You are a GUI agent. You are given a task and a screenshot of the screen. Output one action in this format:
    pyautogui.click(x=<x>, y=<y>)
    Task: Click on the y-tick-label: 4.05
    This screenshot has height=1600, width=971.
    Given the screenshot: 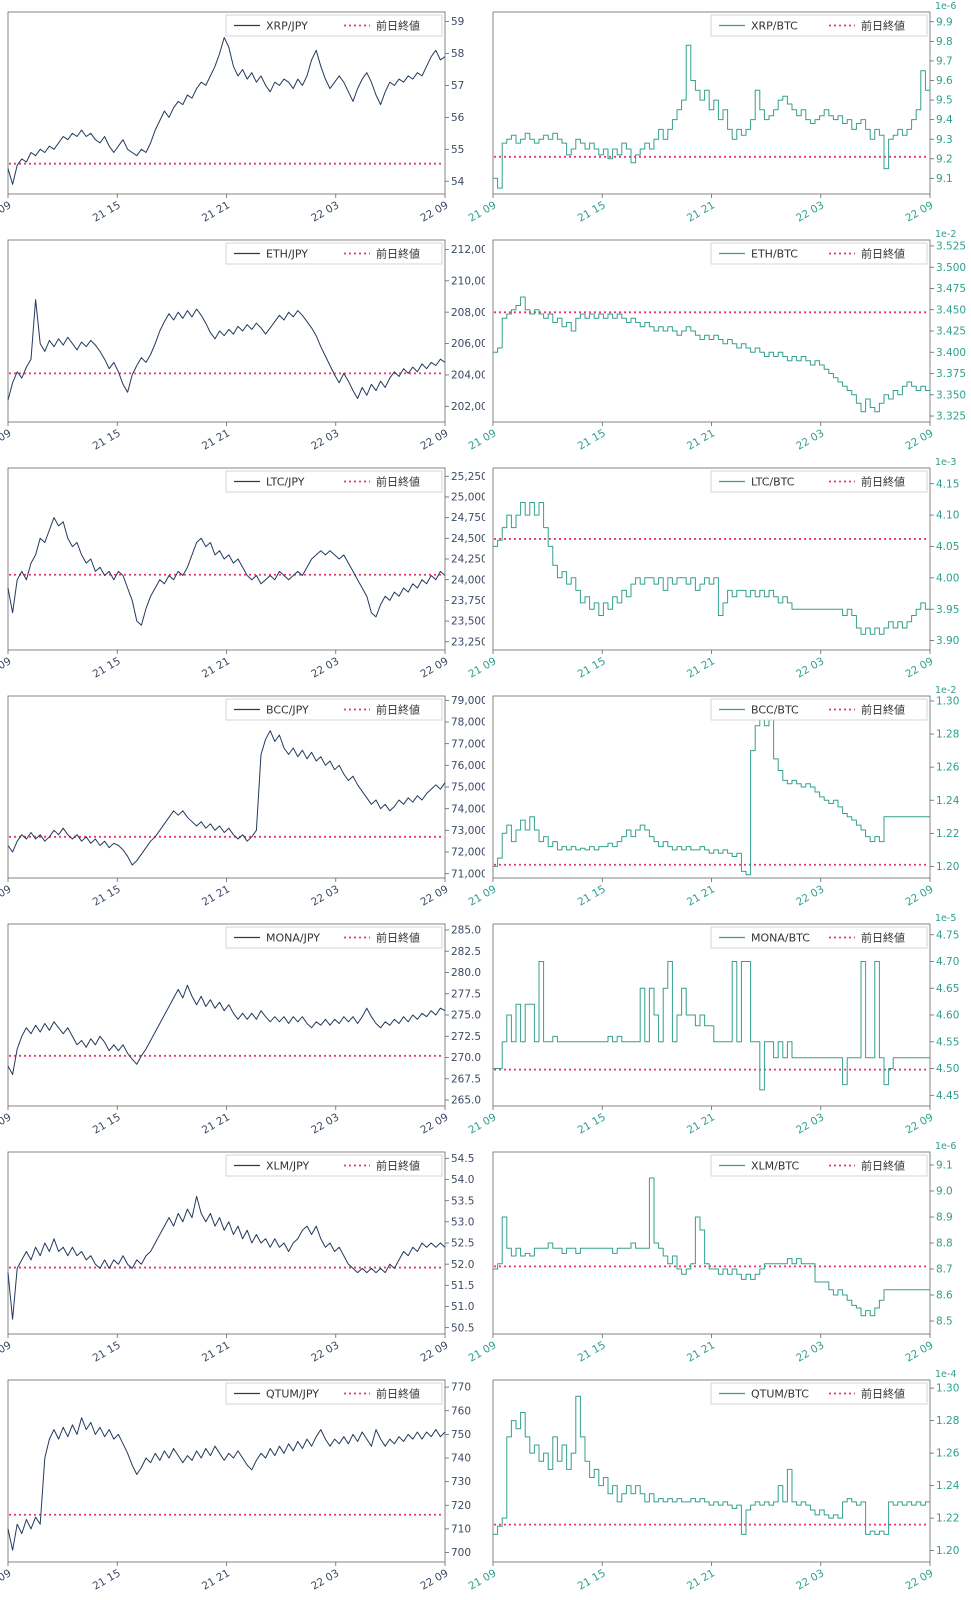 What is the action you would take?
    pyautogui.click(x=947, y=547)
    